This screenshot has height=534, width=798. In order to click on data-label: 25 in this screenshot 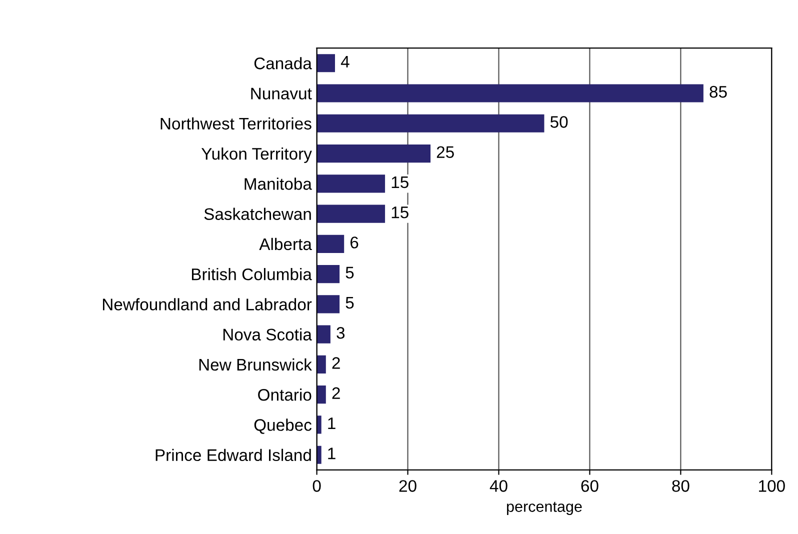, I will do `click(445, 152)`.